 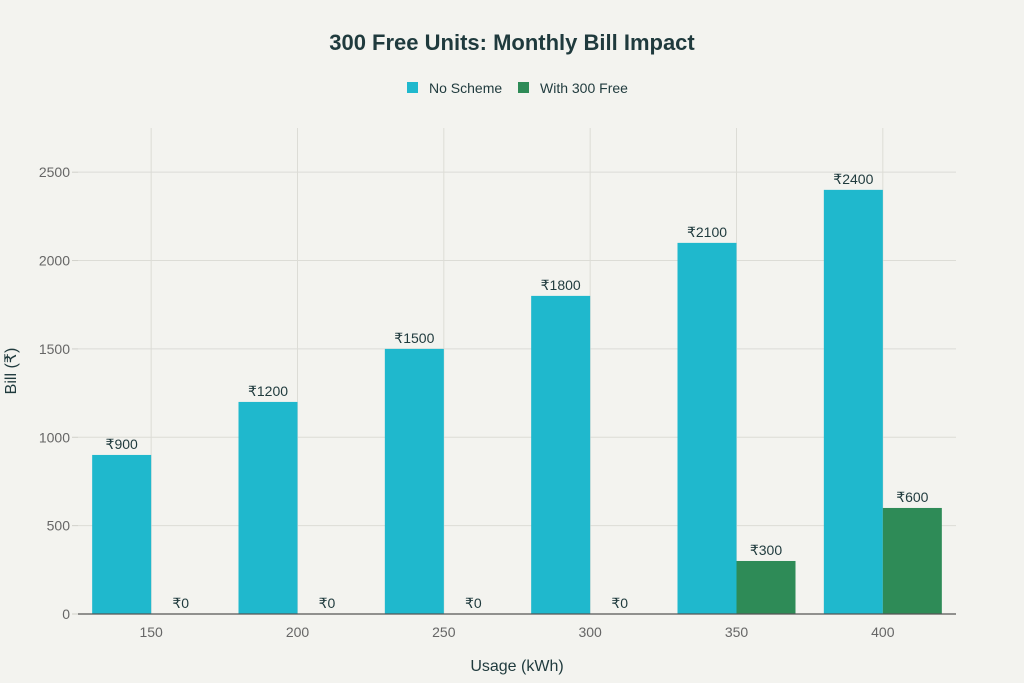 I want to click on y-tick-label: 1500, so click(x=54, y=349).